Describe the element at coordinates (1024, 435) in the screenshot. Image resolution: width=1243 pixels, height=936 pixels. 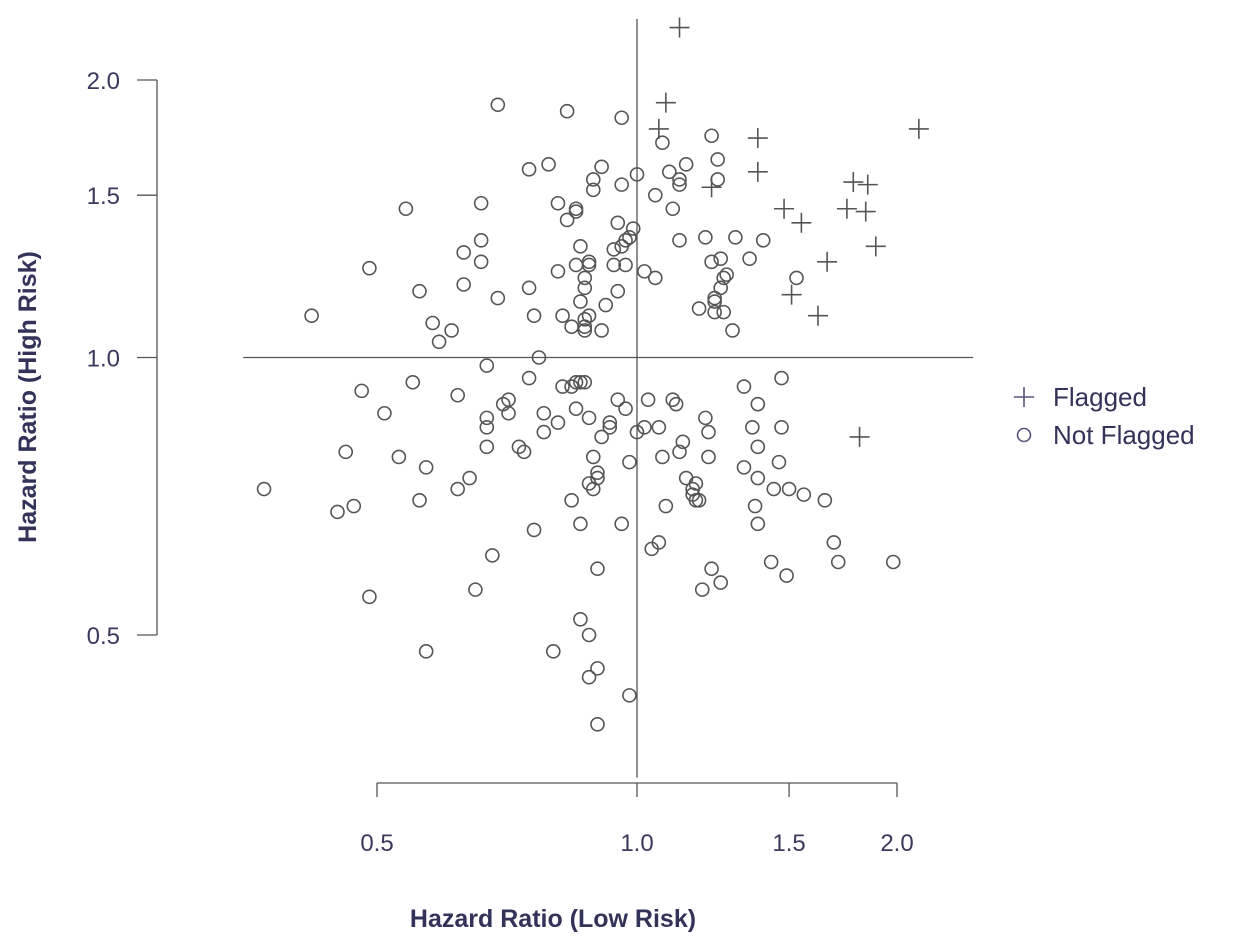
I see `legend-not-flagged-marker` at that location.